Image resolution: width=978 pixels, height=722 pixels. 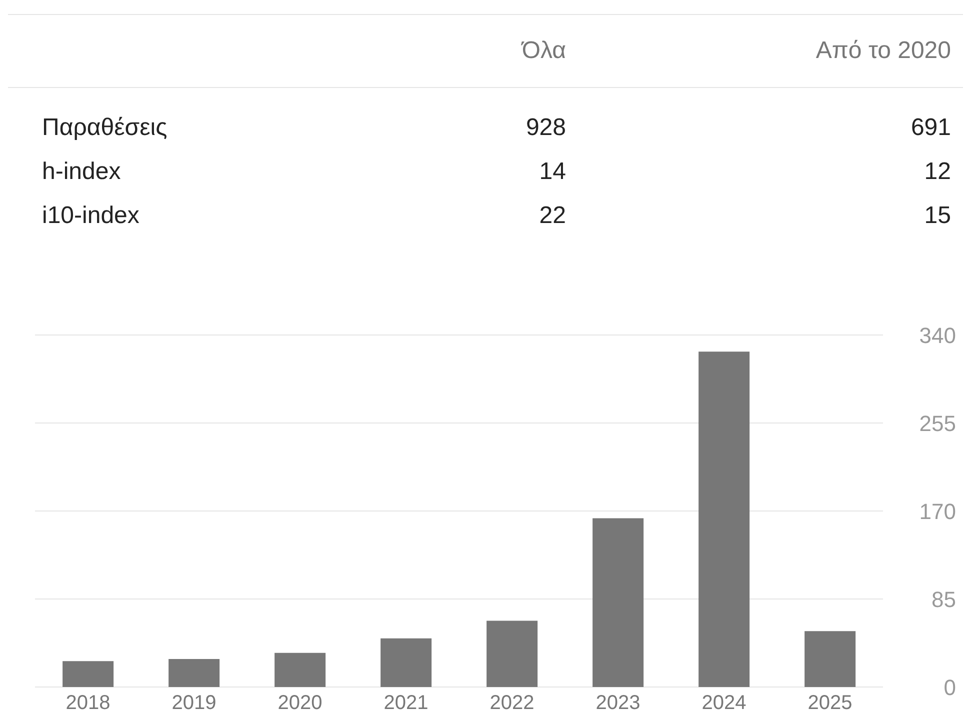 I want to click on text: 14, so click(x=552, y=172).